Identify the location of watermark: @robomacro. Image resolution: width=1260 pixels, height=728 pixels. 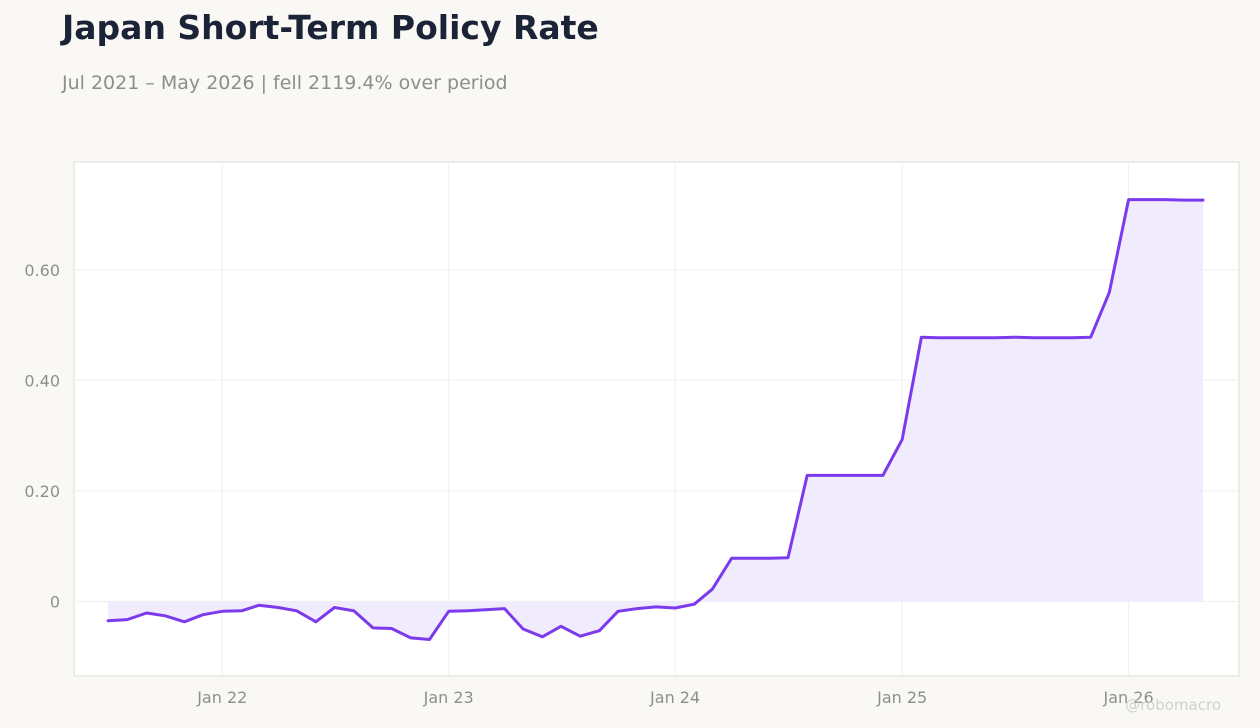
(1173, 705).